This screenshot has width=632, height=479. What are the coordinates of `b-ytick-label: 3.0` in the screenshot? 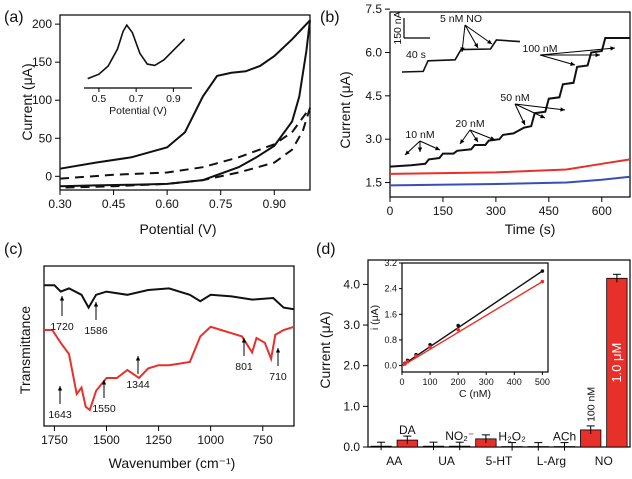 It's located at (373, 139).